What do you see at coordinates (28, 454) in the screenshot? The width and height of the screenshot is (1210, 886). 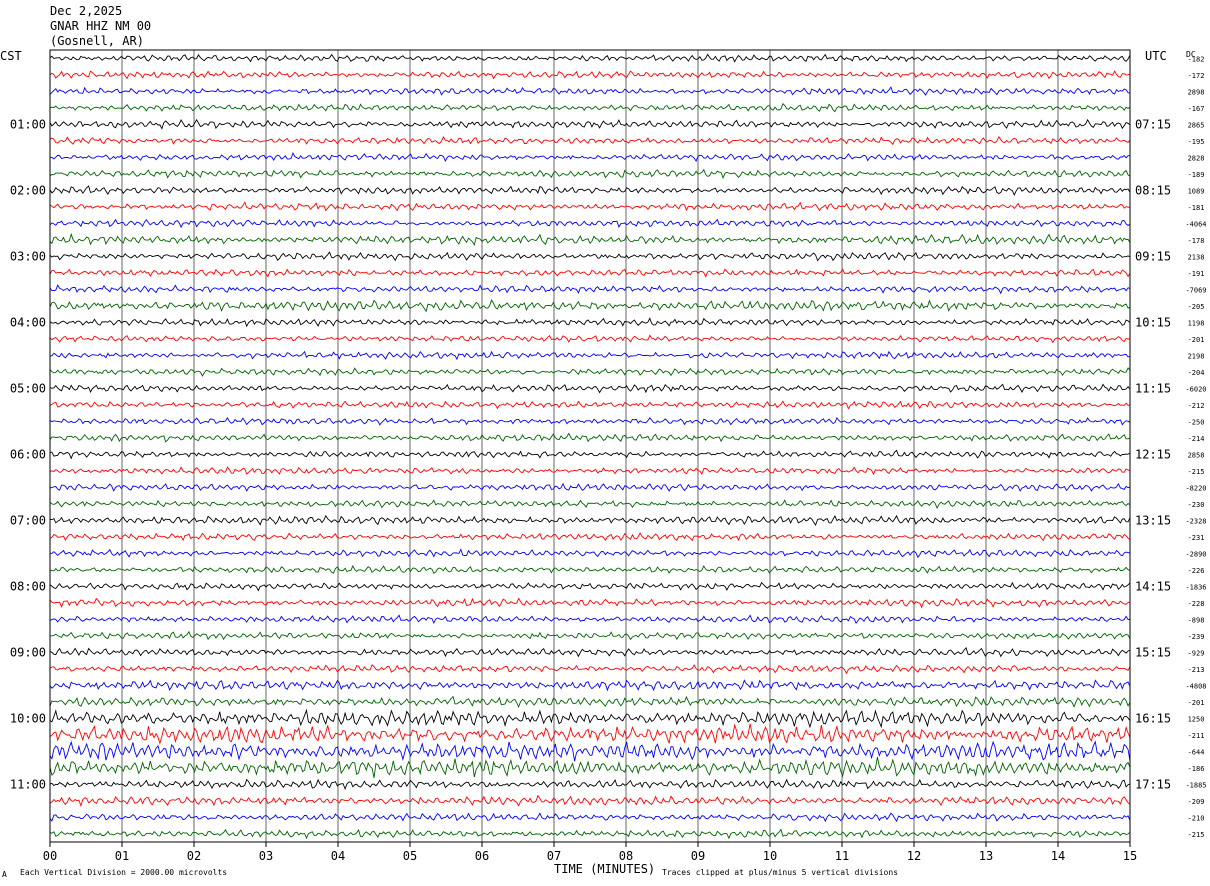 I see `left-hour-label: 06:00` at bounding box center [28, 454].